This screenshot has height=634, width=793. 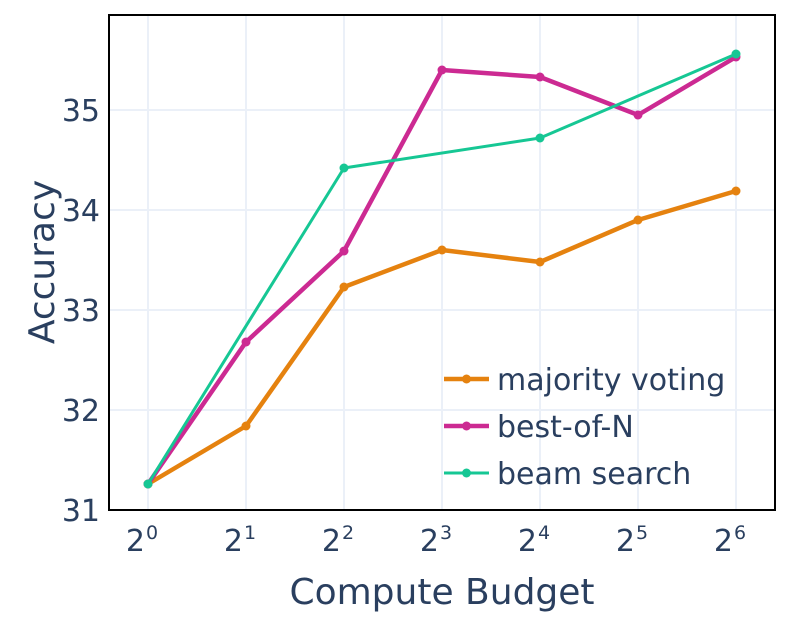 I want to click on x-tick-exponent: 5, so click(x=642, y=533).